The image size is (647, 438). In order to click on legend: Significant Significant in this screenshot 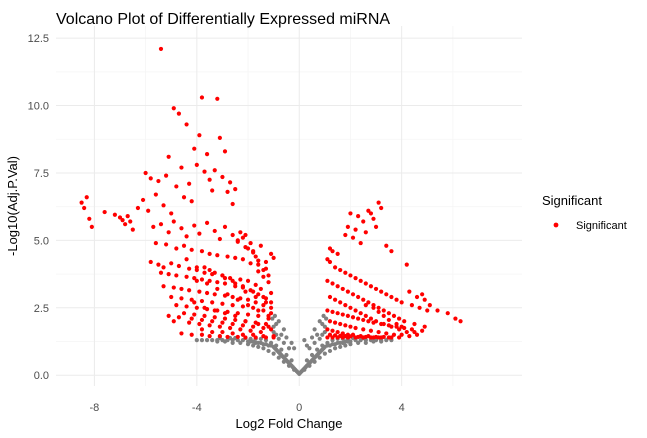, I will do `click(584, 212)`.